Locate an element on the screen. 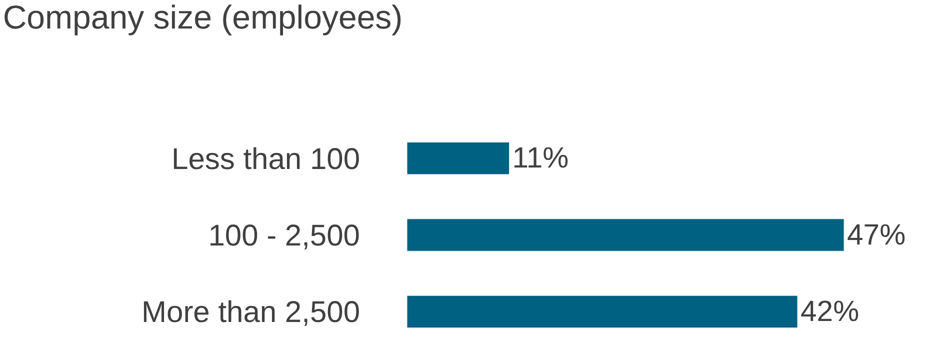  y-tick-label: More than 2,500 is located at coordinates (251, 313).